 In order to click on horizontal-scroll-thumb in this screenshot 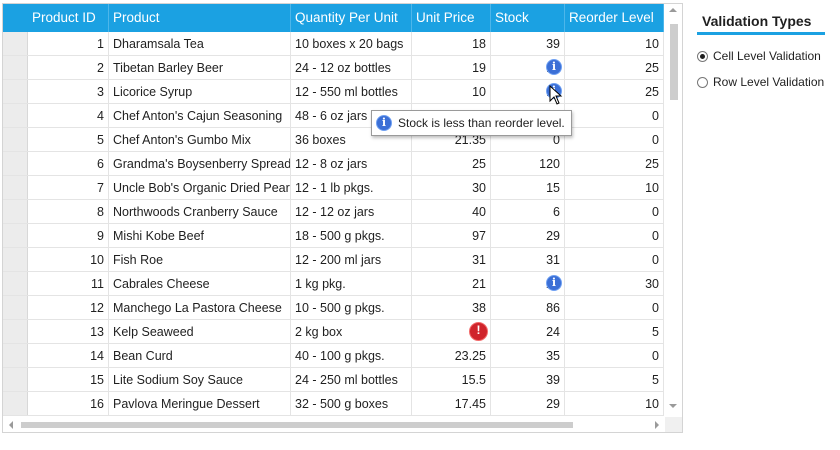, I will do `click(297, 425)`.